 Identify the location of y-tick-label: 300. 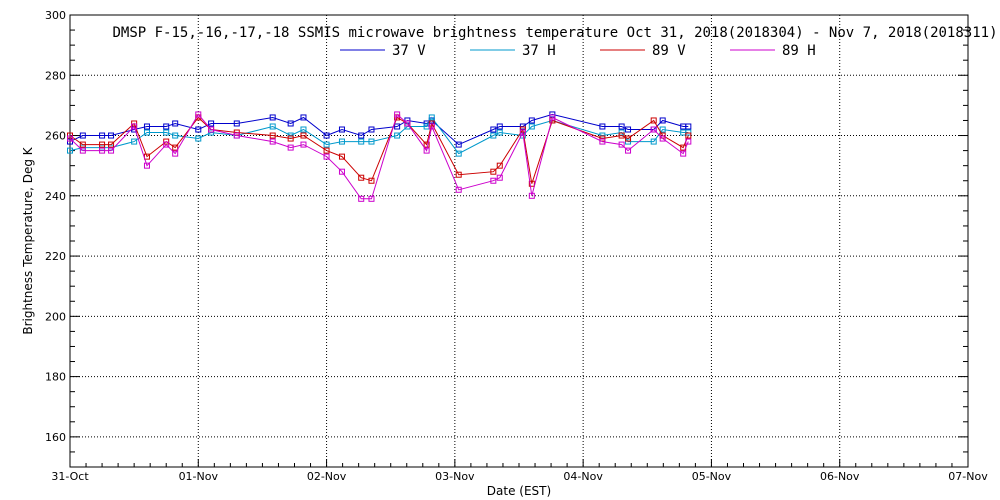
(55, 15).